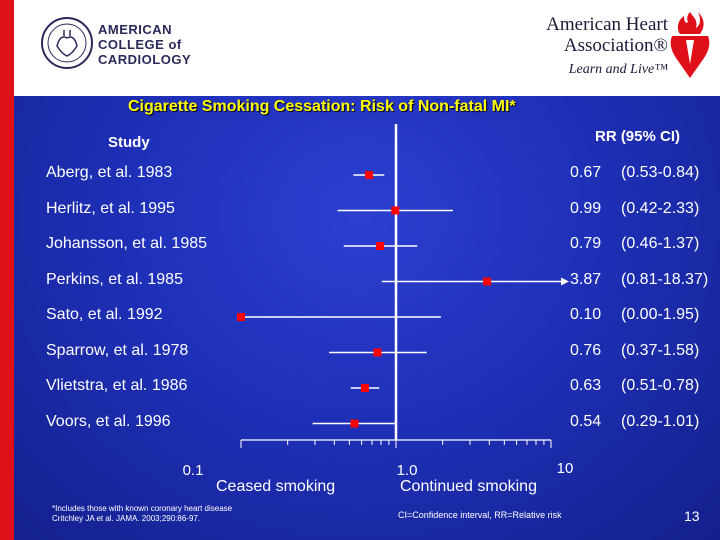 This screenshot has height=540, width=720. What do you see at coordinates (135, 29) in the screenshot?
I see `acc-line-1: AMERICAN` at bounding box center [135, 29].